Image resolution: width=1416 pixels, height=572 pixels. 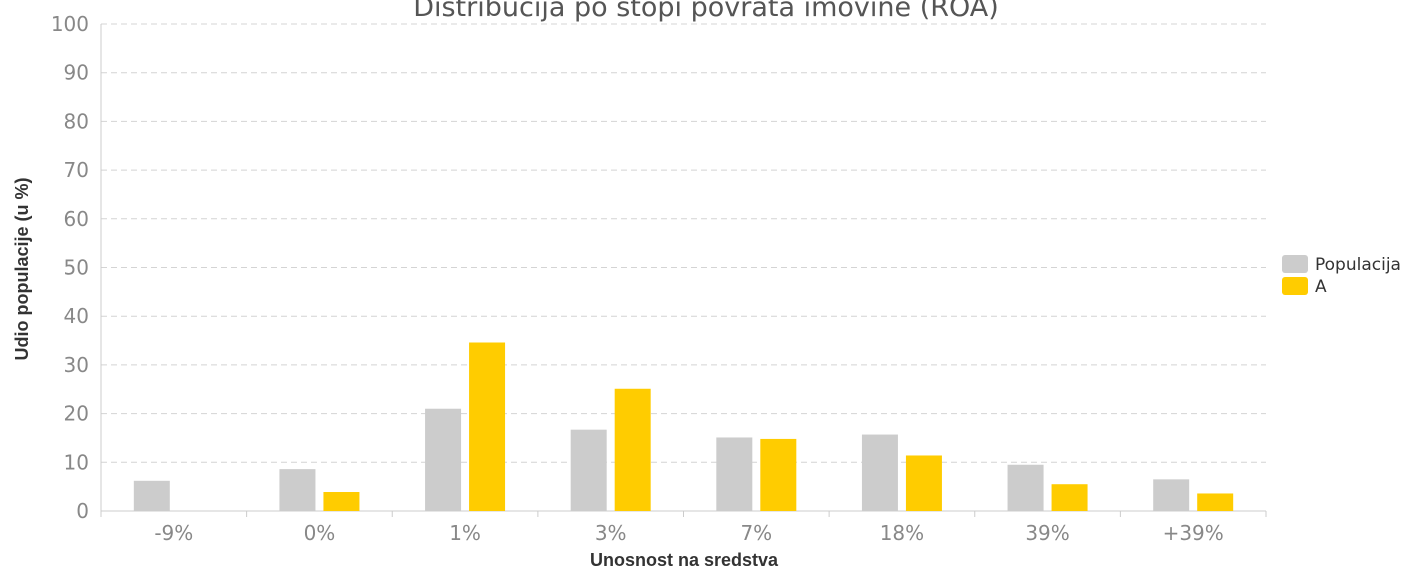 I want to click on x-tick-label: -9%, so click(x=173, y=533).